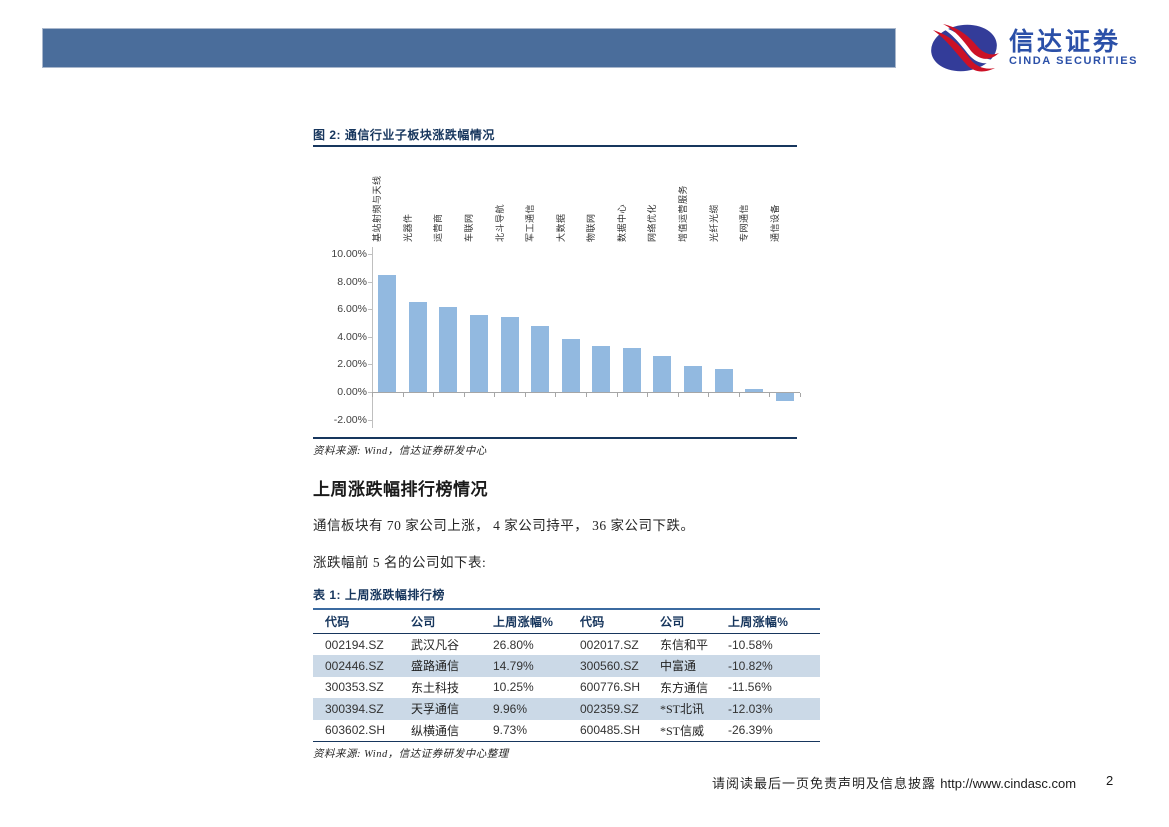  What do you see at coordinates (1065, 41) in the screenshot?
I see `logo-chinese-name: 信达证券` at bounding box center [1065, 41].